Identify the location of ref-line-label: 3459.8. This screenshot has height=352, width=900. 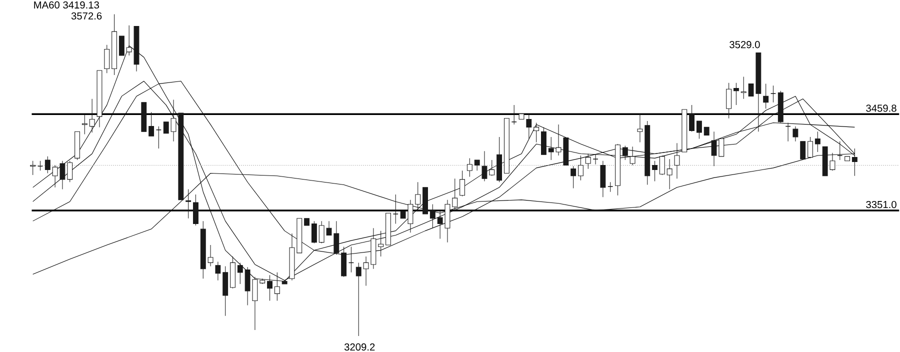
(881, 108).